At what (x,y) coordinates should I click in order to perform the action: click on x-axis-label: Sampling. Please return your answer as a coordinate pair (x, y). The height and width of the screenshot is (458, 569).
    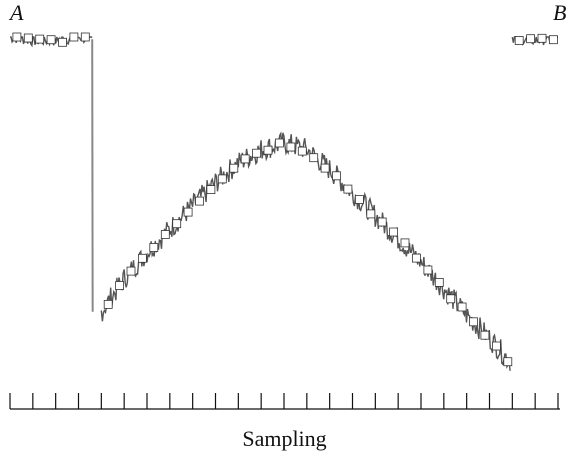
    Looking at the image, I should click on (284, 438).